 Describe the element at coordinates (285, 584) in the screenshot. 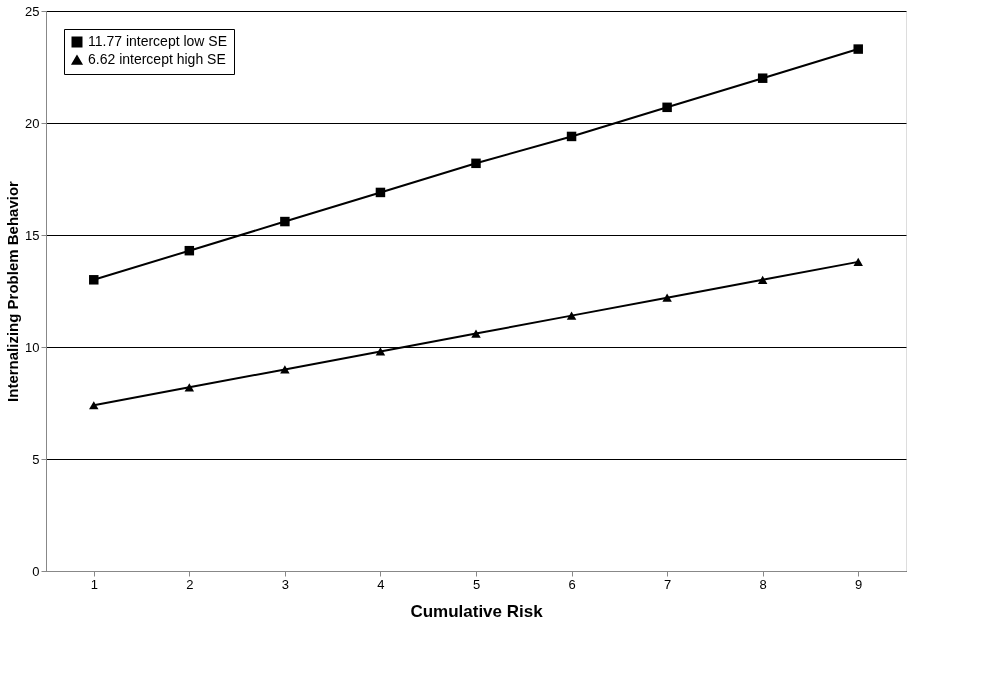

I see `x-tick-label: 3` at that location.